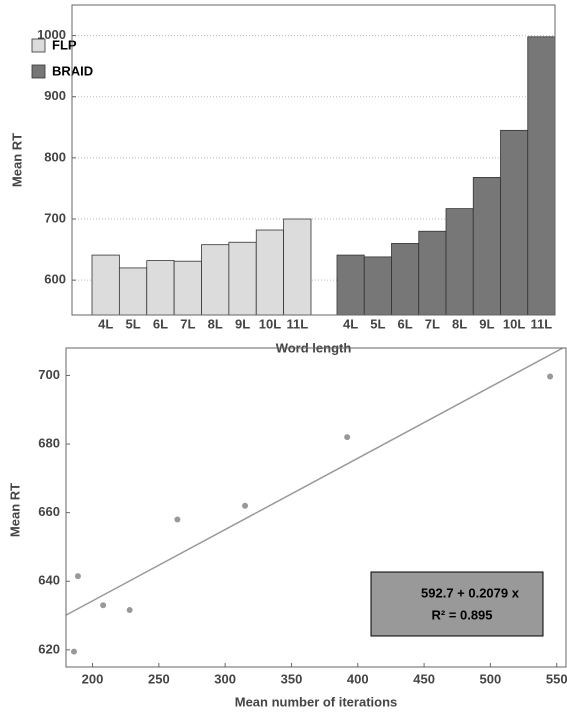  Describe the element at coordinates (93, 678) in the screenshot. I see `x-tick-label: 200` at that location.